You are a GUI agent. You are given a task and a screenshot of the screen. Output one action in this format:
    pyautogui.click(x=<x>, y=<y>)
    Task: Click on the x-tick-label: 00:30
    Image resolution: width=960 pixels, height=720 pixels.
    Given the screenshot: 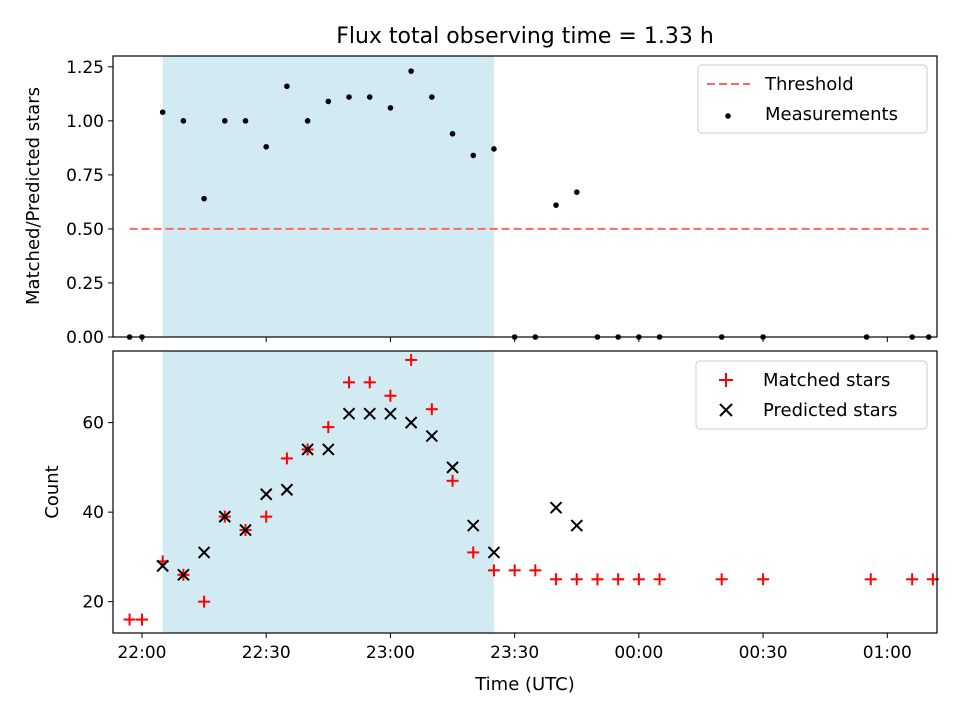 What is the action you would take?
    pyautogui.click(x=763, y=653)
    